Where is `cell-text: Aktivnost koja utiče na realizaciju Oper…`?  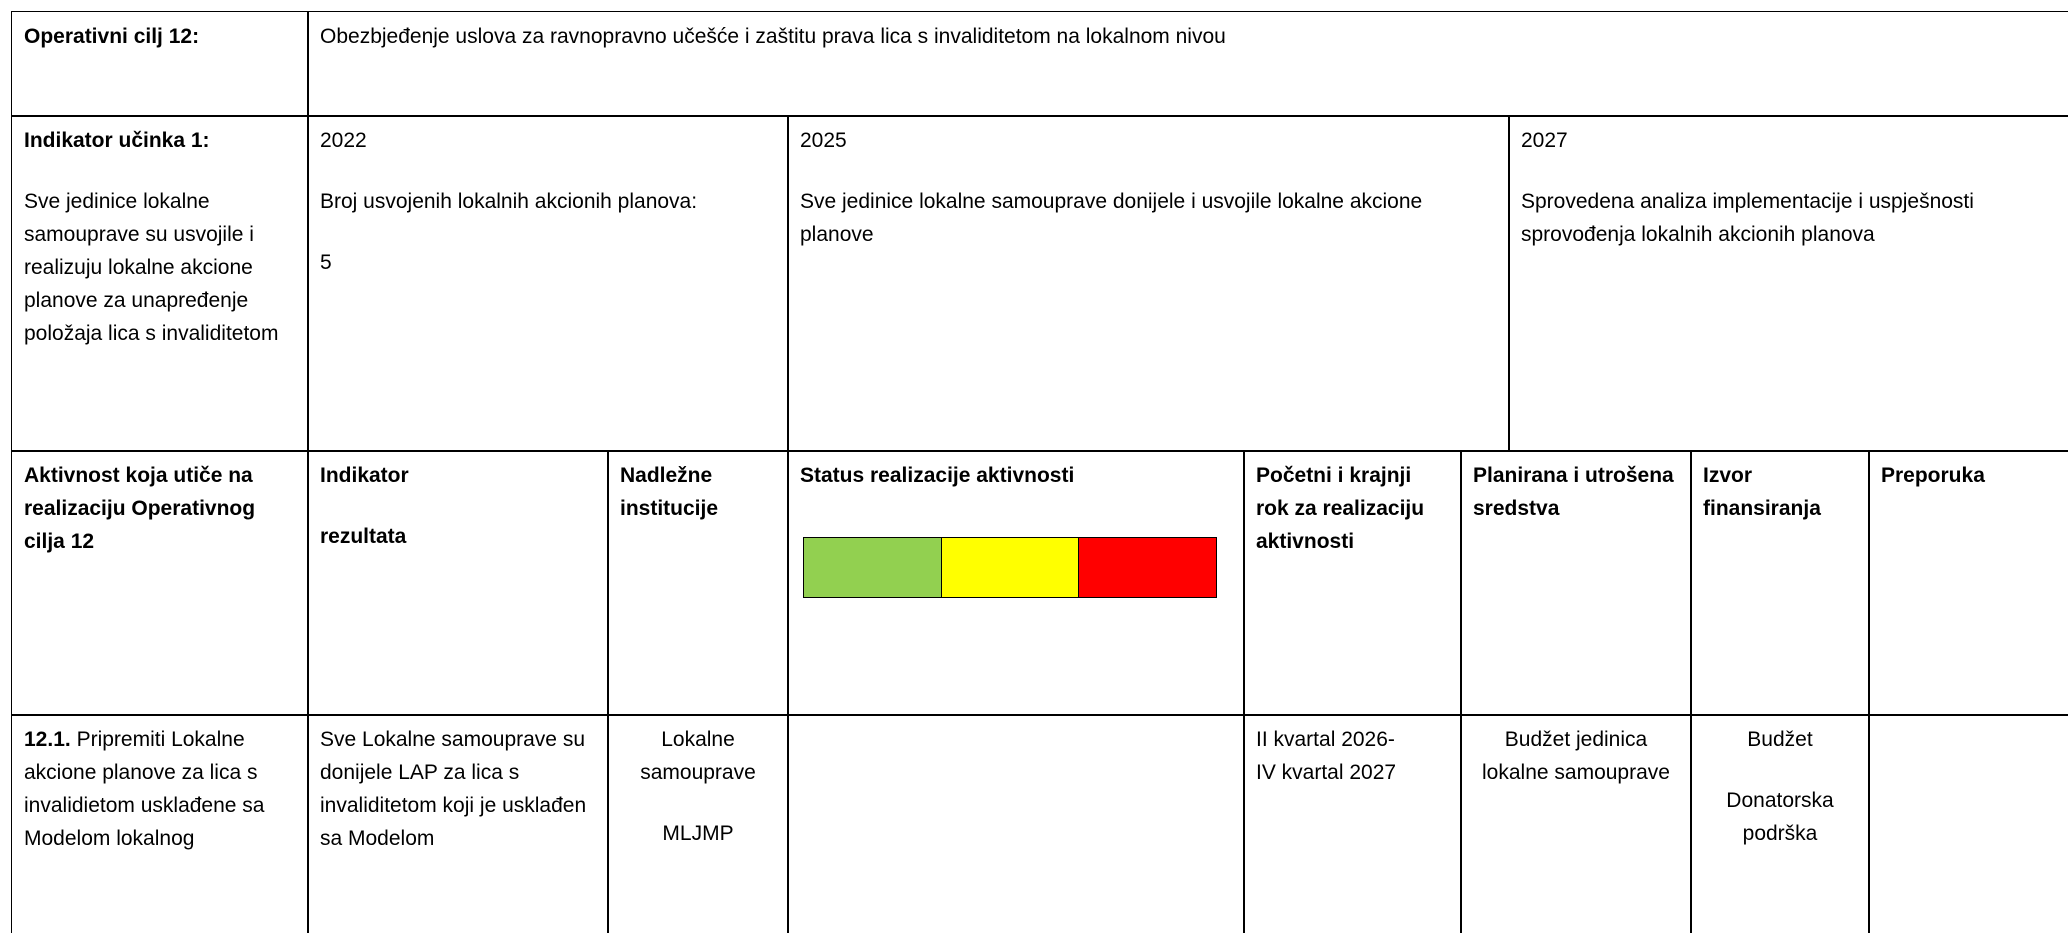
cell-text: Aktivnost koja utiče na realizaciju Oper… is located at coordinates (140, 508).